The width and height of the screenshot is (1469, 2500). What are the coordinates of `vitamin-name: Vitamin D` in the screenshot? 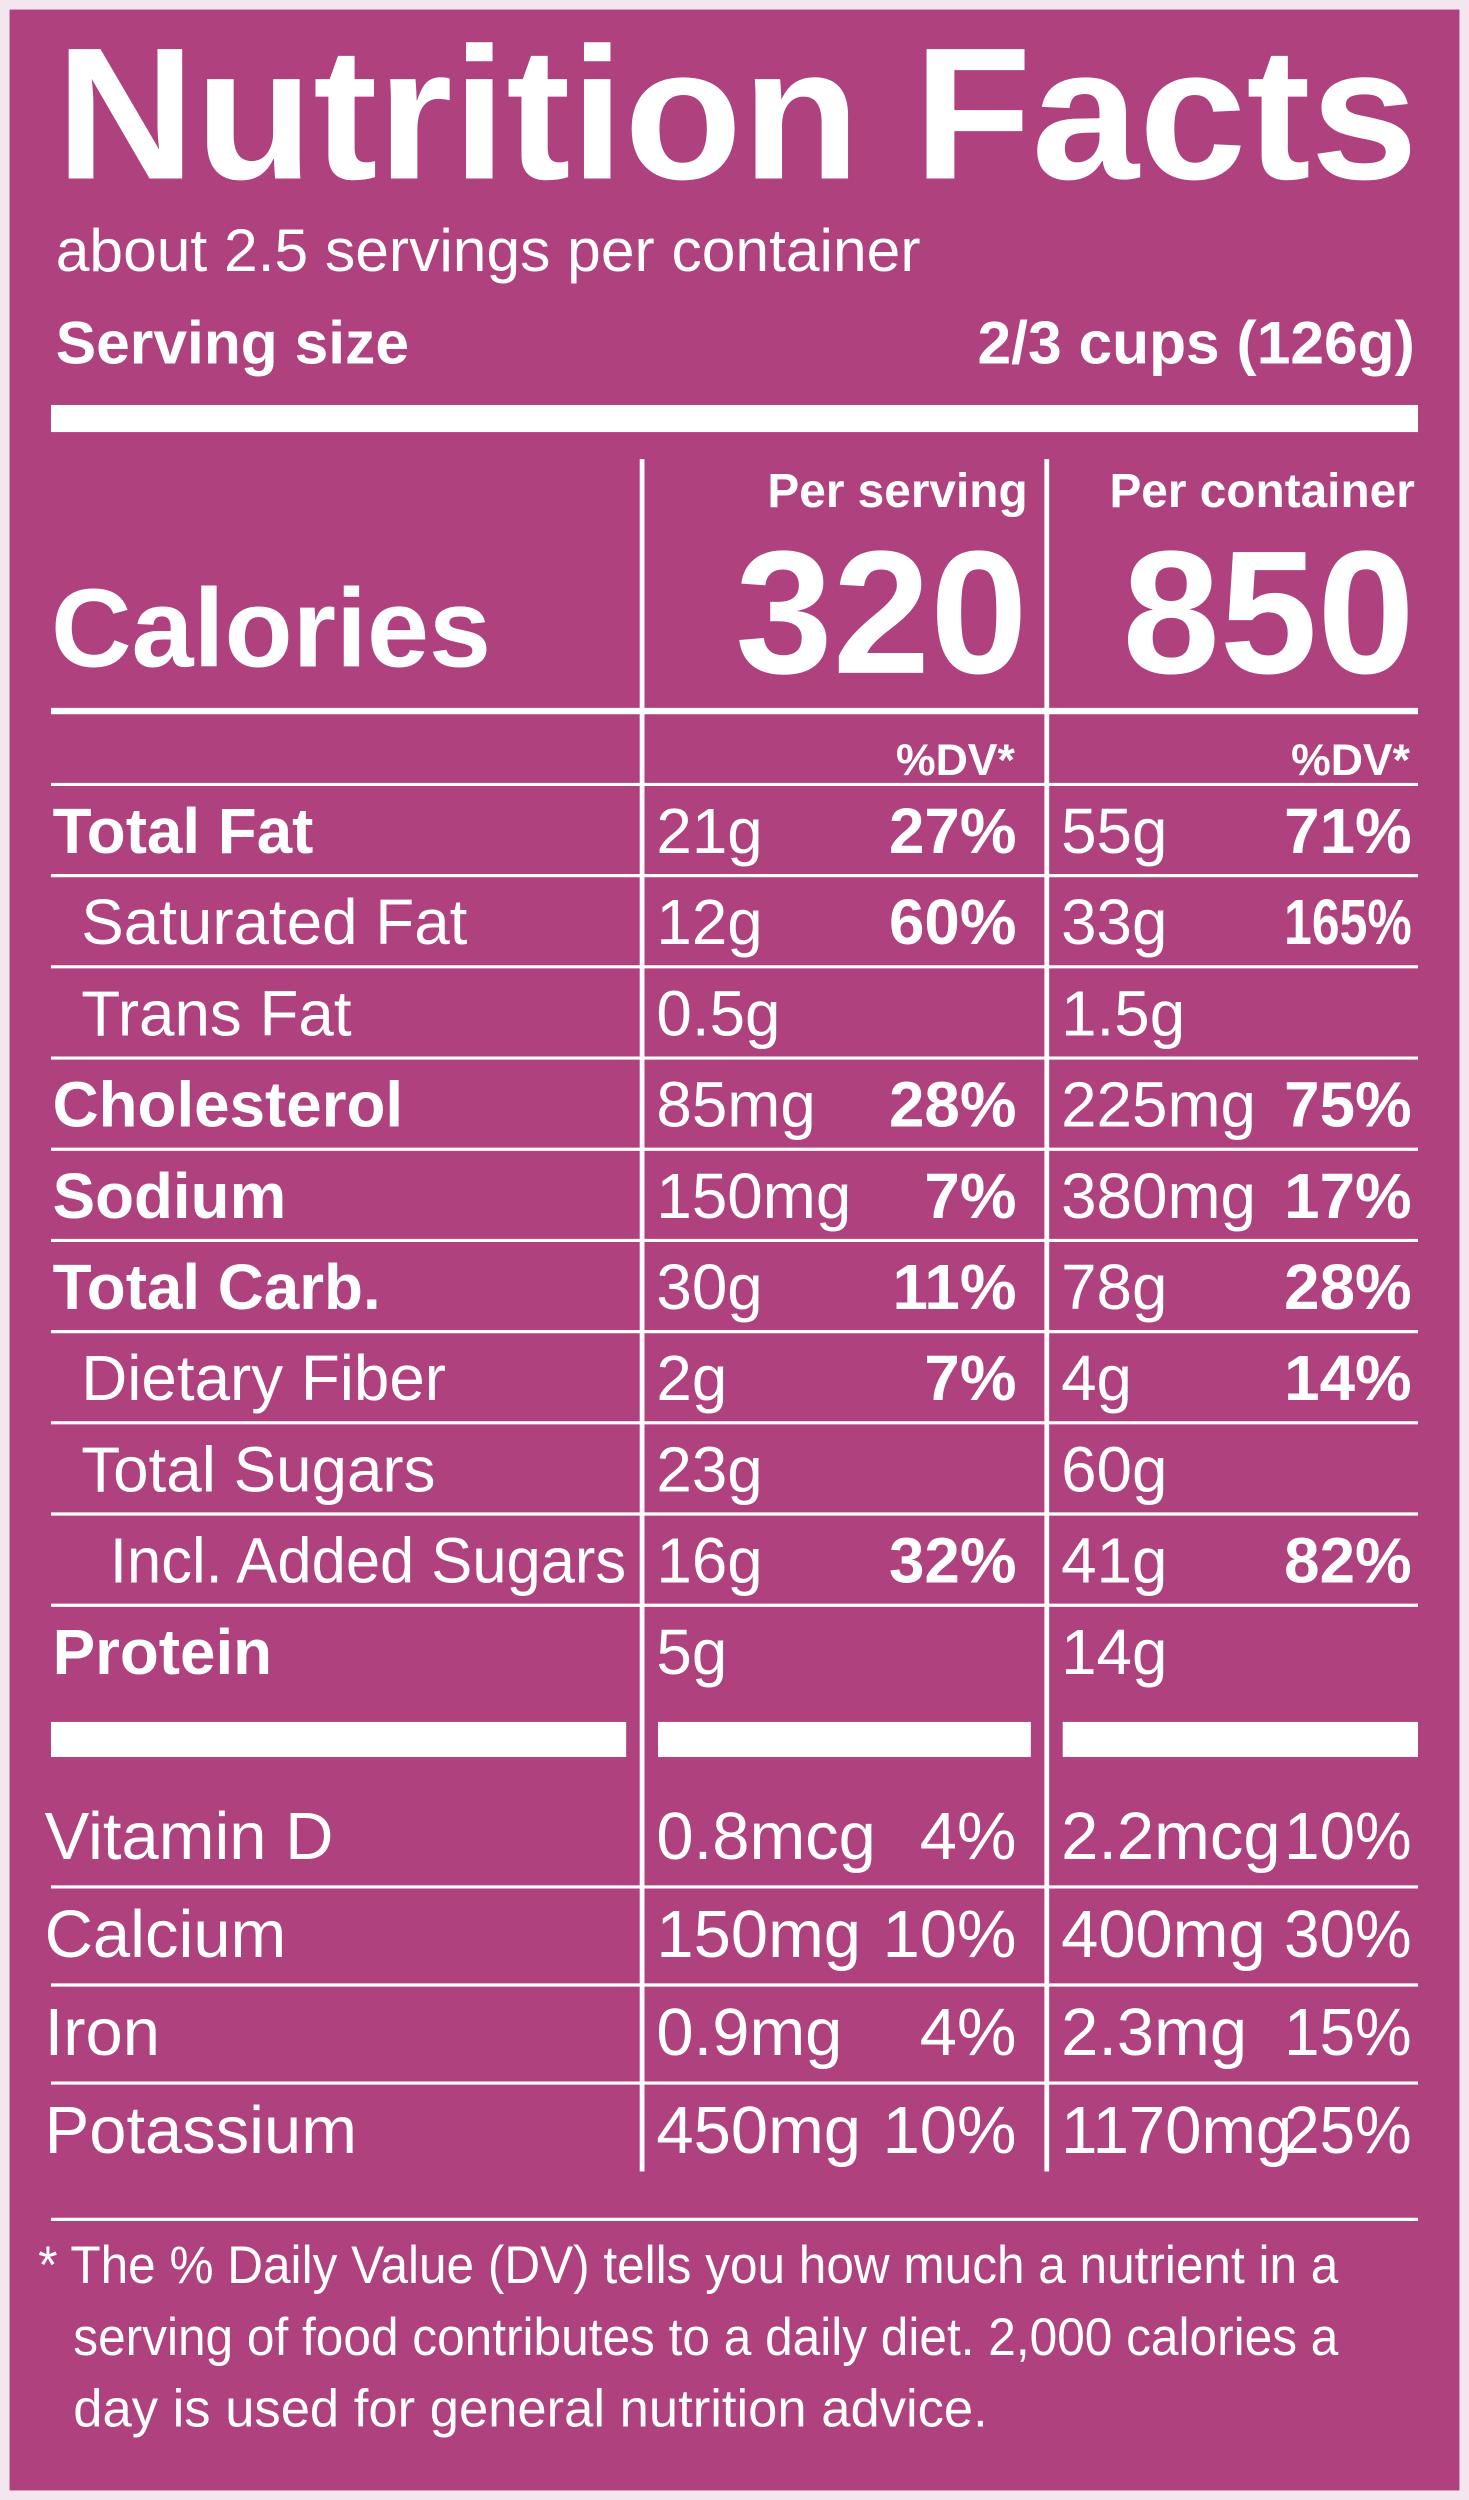 It's located at (189, 1836).